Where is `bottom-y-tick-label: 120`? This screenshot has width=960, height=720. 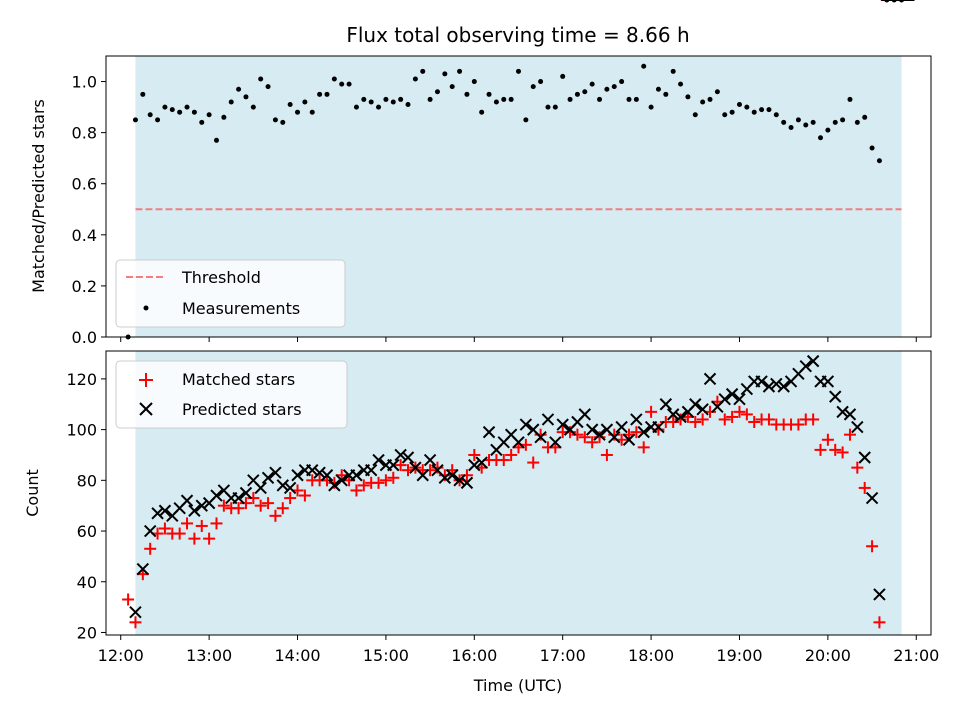
bottom-y-tick-label: 120 is located at coordinates (81, 379).